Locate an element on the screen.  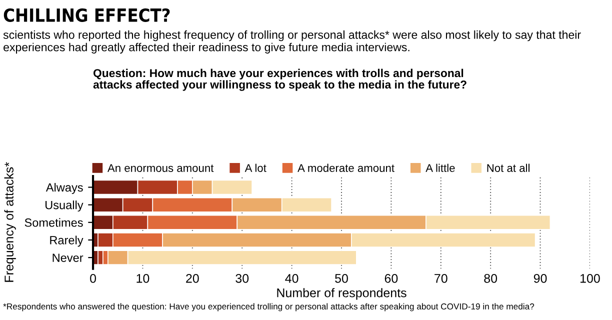
legend-label: A lot is located at coordinates (255, 168).